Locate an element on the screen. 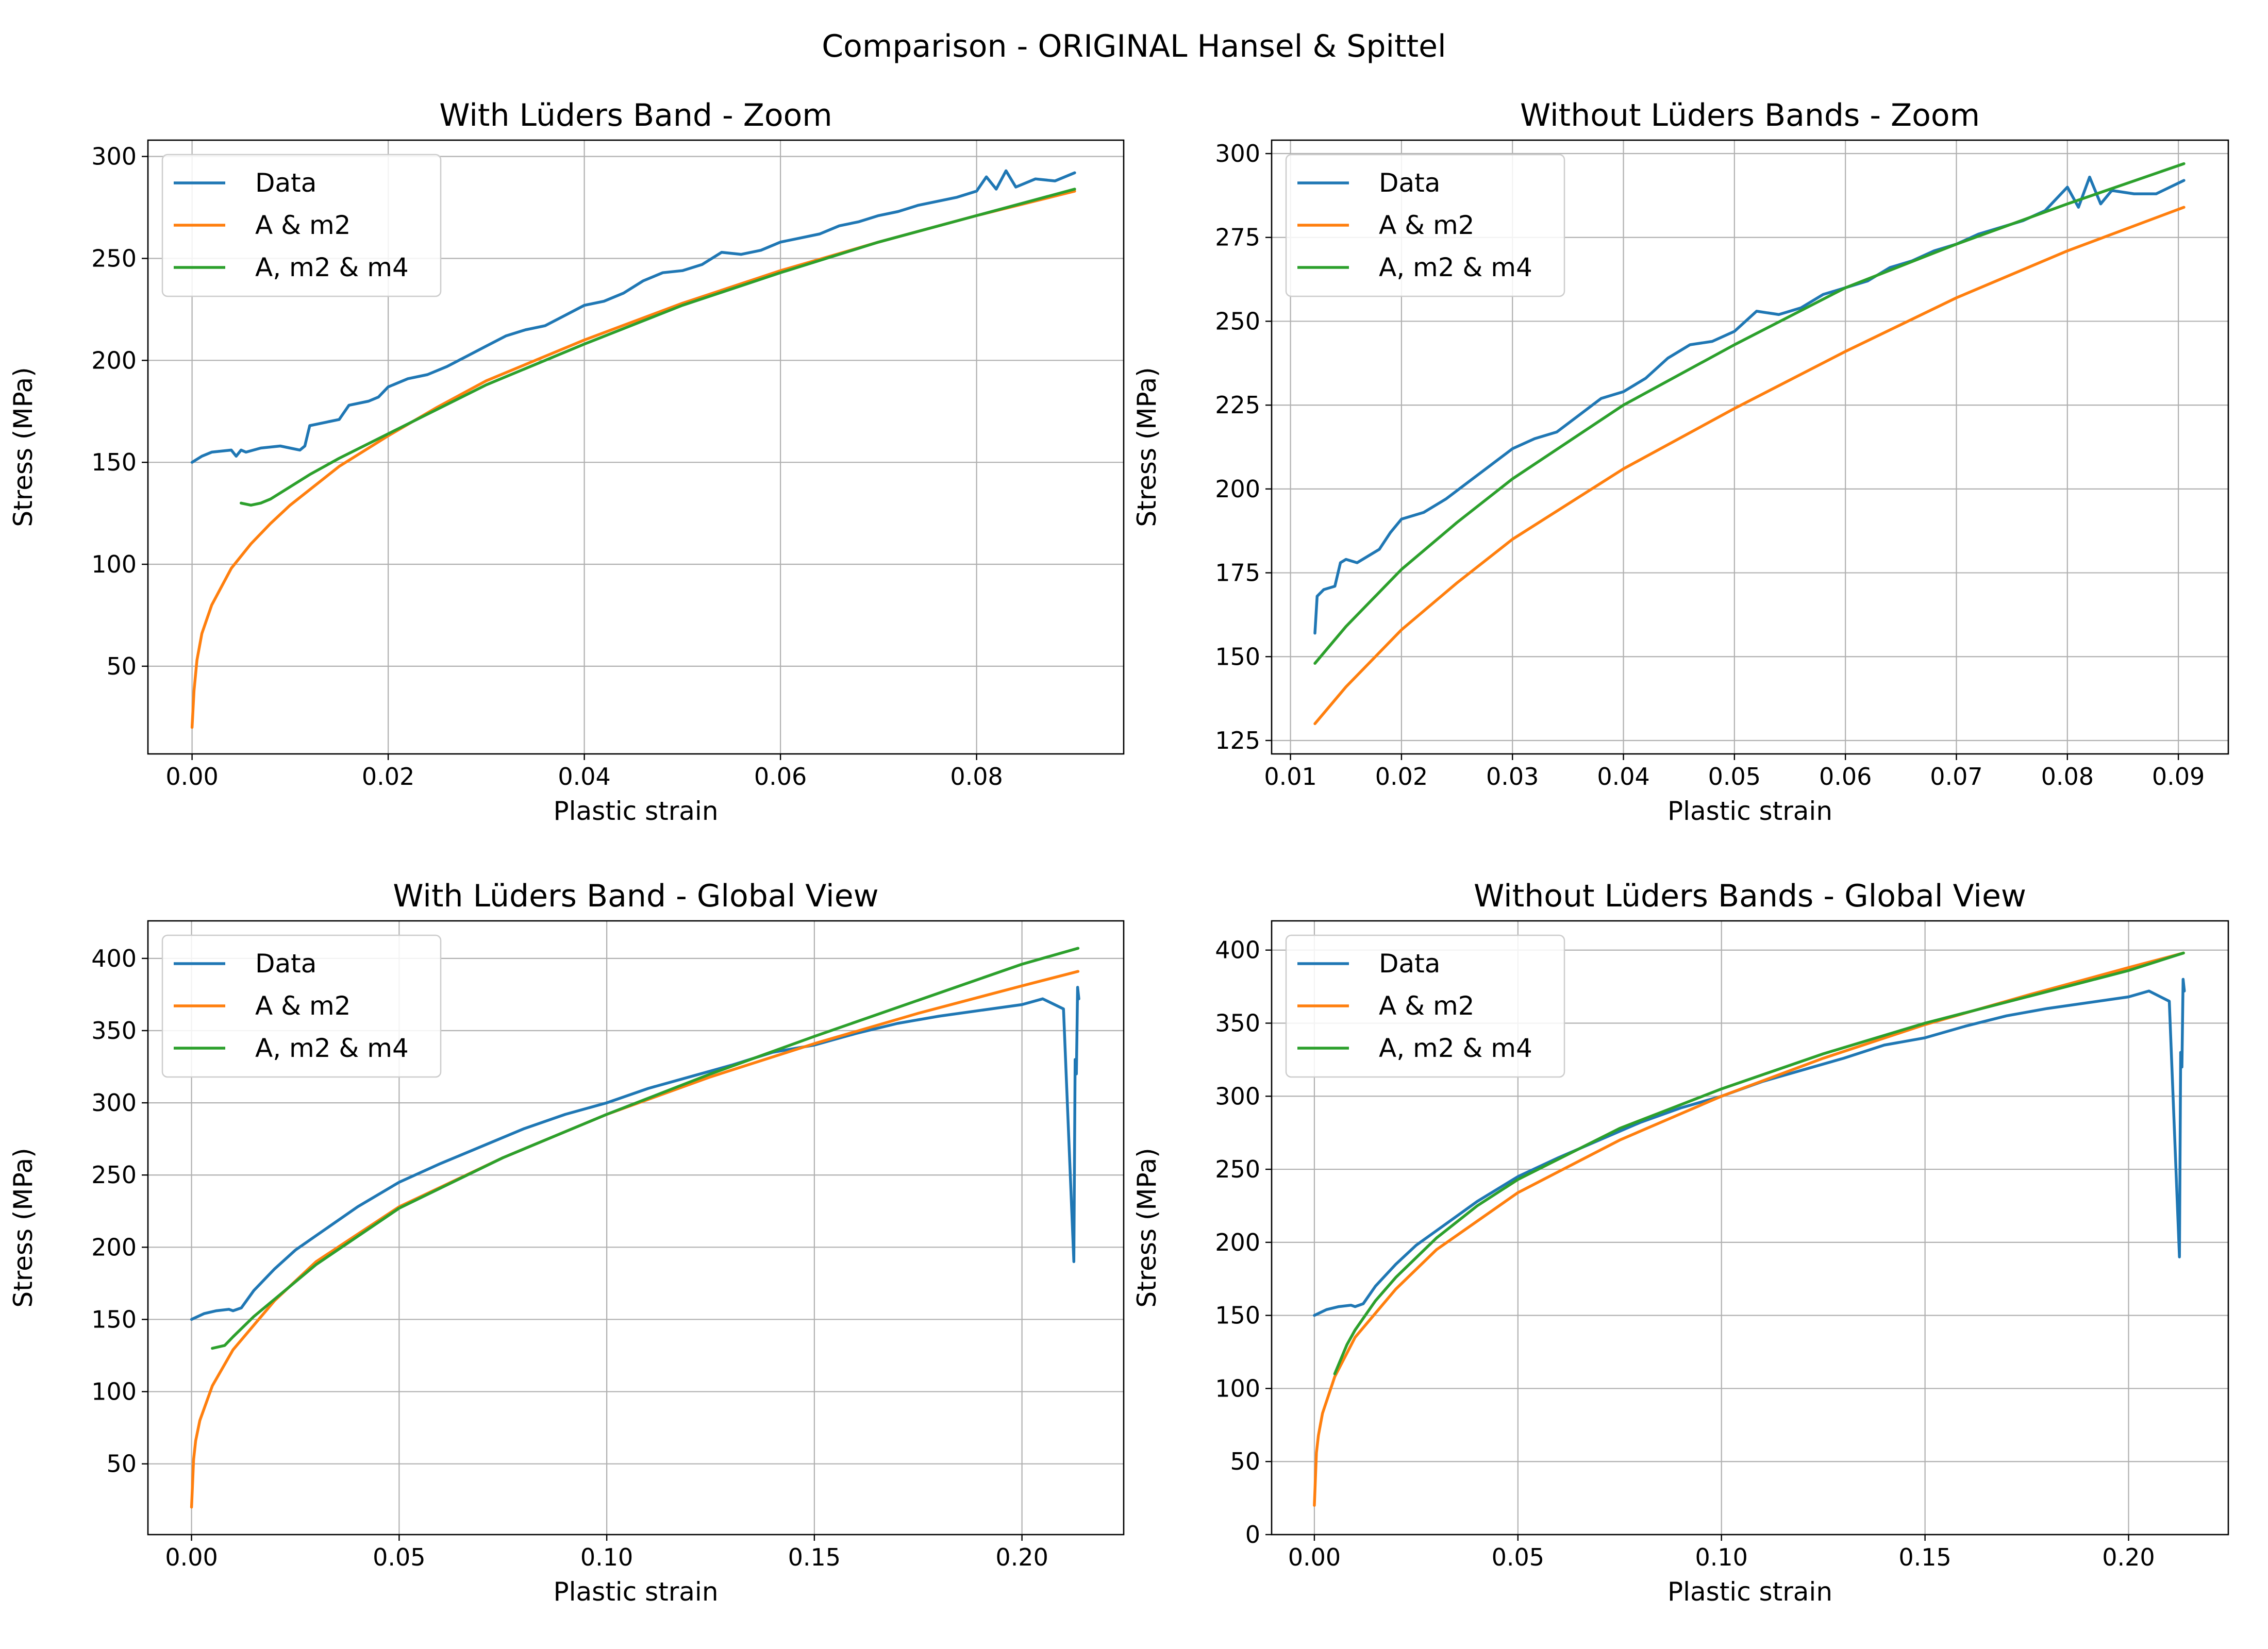 This screenshot has width=2268, height=1649. y-tick-label: 275 is located at coordinates (1237, 237).